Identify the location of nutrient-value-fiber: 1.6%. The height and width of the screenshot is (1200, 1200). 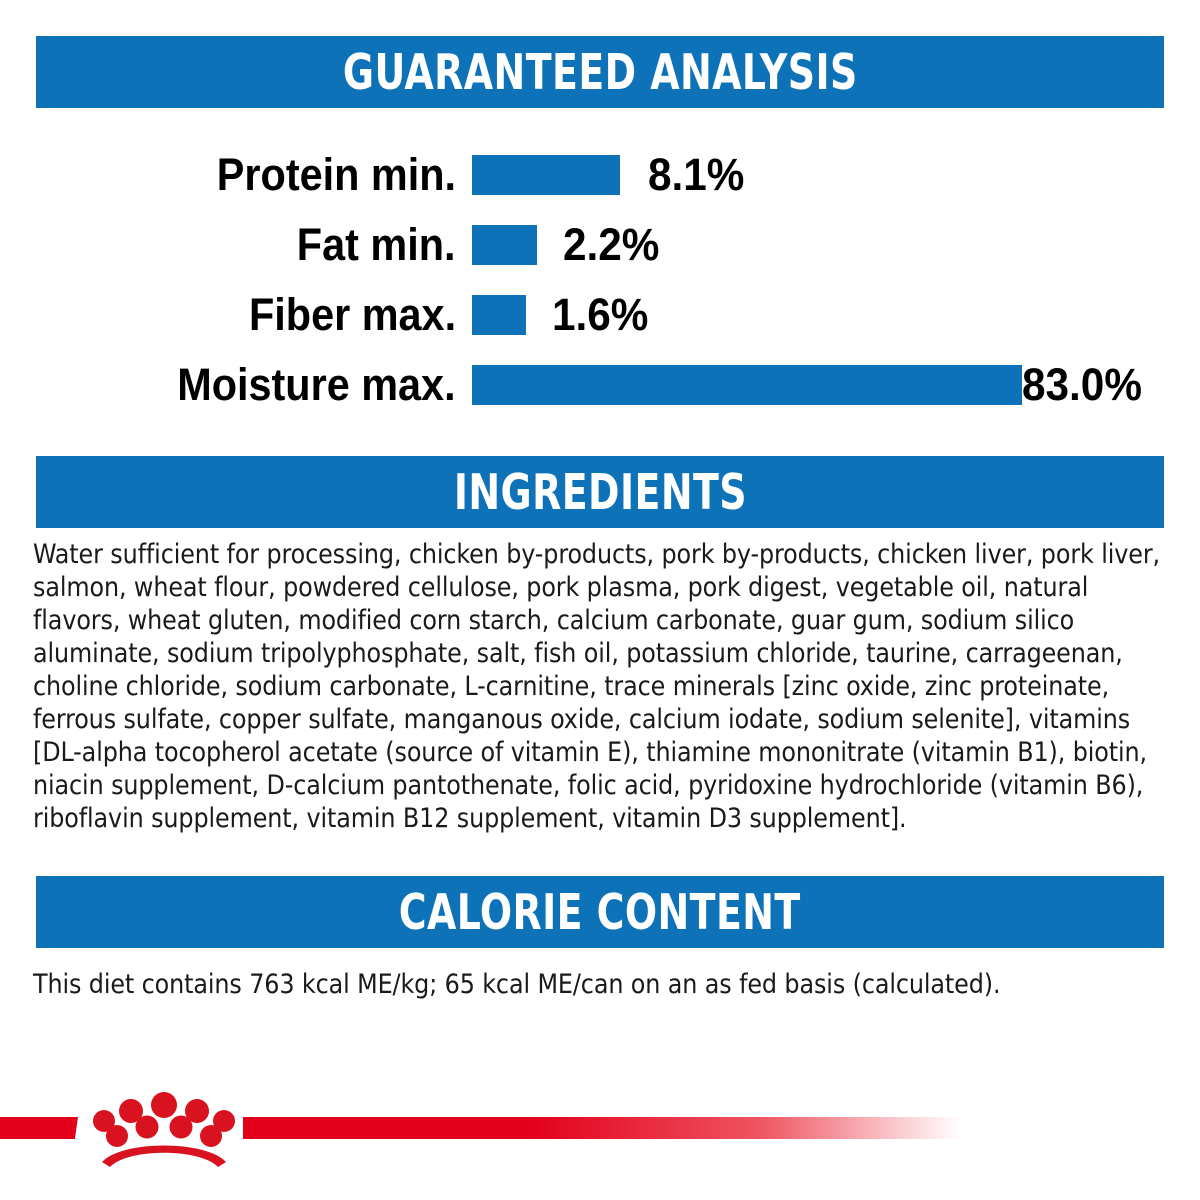
(600, 314).